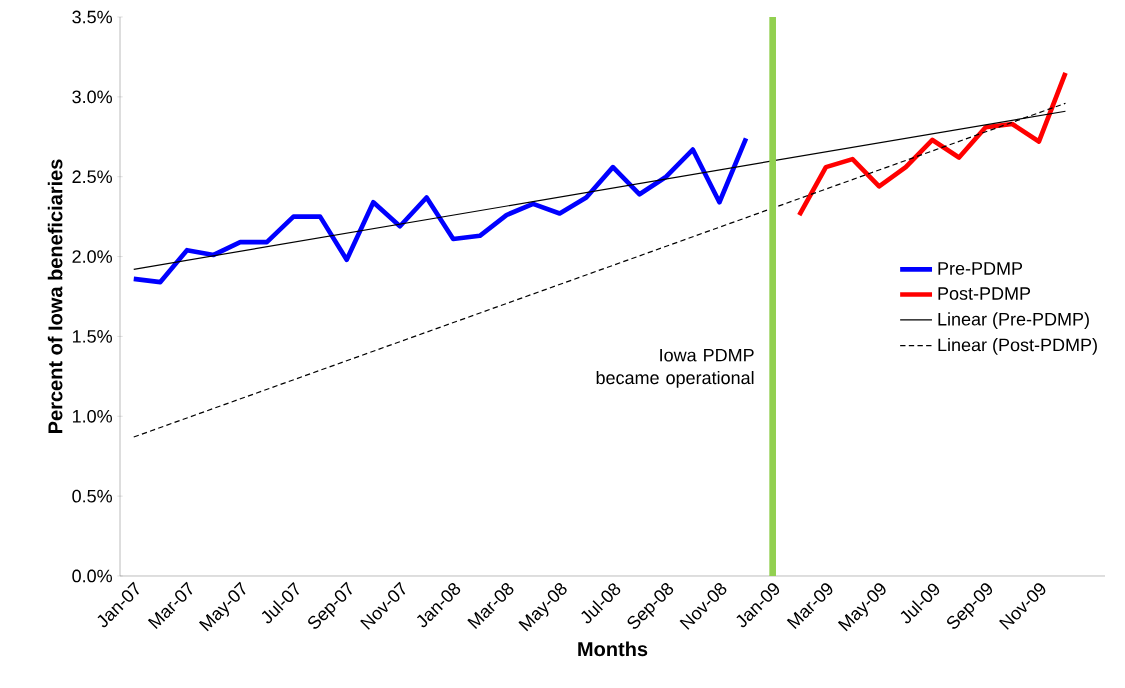 The width and height of the screenshot is (1125, 688). I want to click on legend-label: Linear (Pre-PDMP), so click(1013, 321).